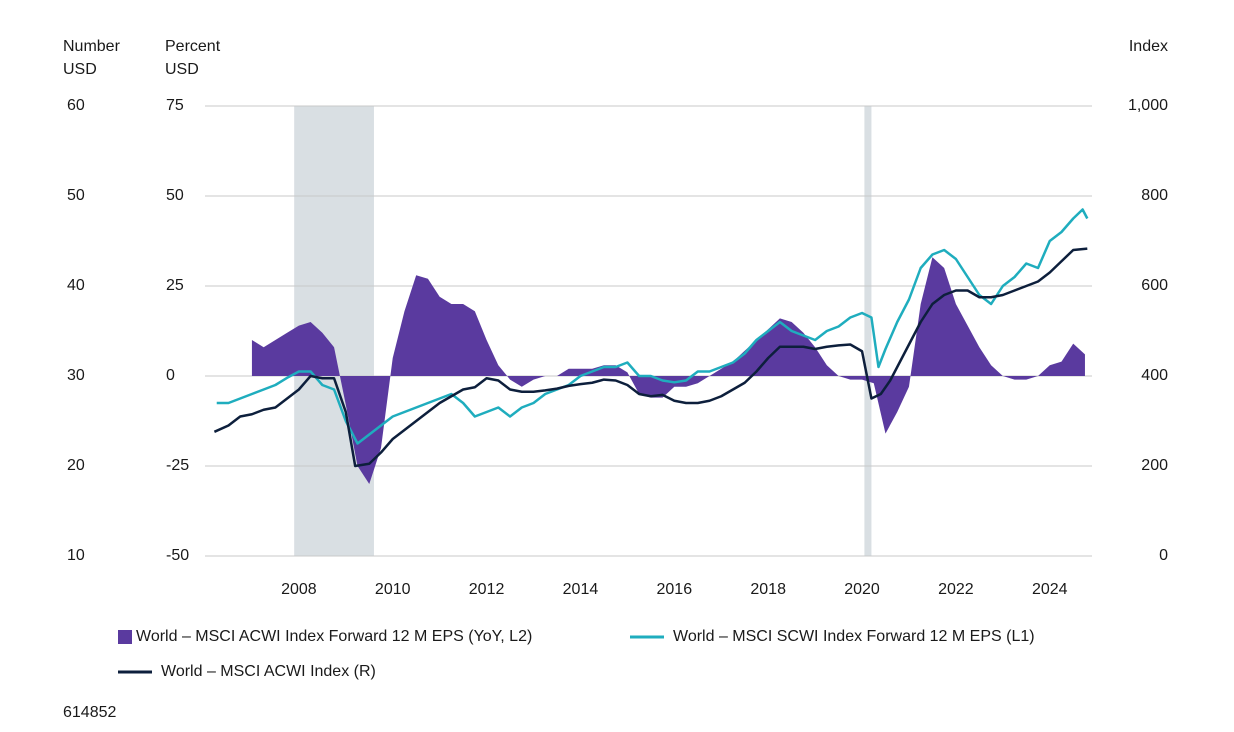 This screenshot has height=732, width=1234. What do you see at coordinates (862, 589) in the screenshot?
I see `x-tick-label: 2020` at bounding box center [862, 589].